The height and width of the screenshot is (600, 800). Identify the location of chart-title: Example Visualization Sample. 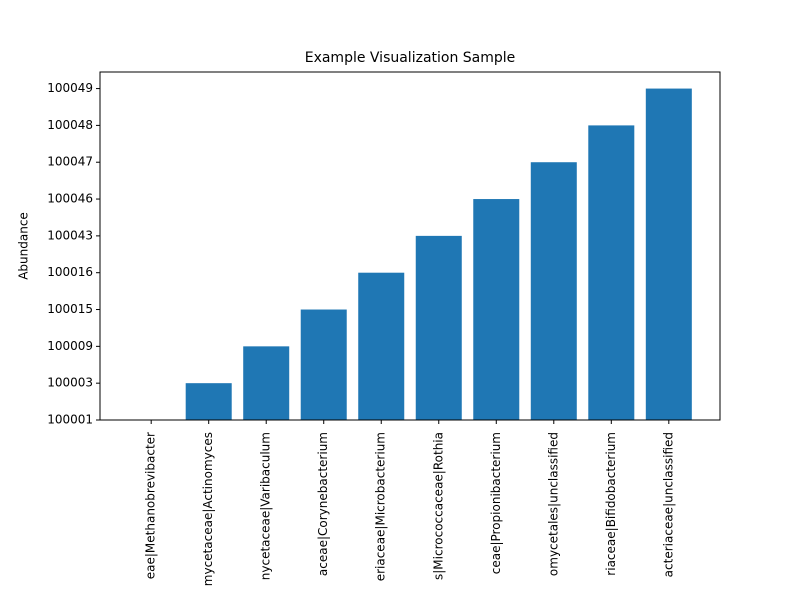
(410, 58).